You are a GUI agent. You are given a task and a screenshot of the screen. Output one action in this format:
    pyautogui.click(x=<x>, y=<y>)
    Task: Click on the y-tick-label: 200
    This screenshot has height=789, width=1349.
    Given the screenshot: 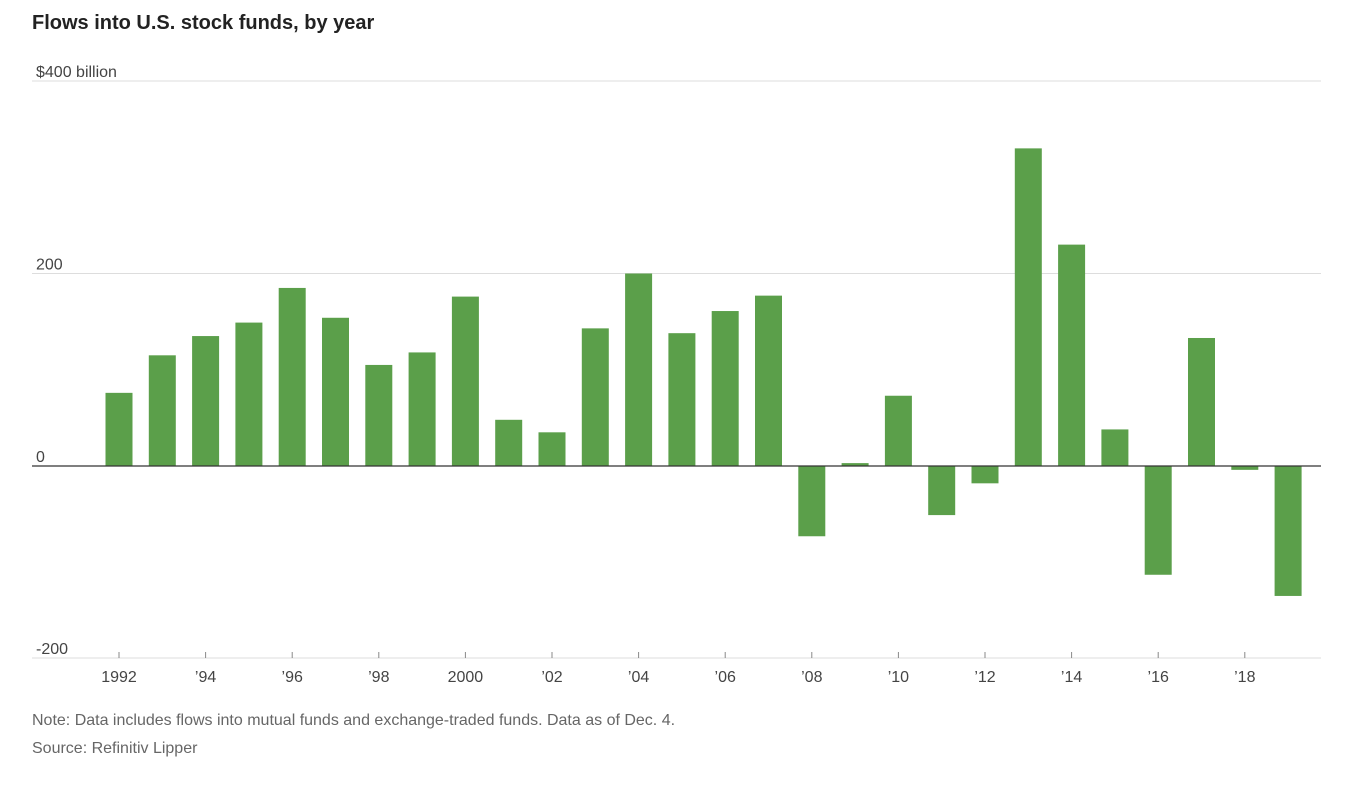 What is the action you would take?
    pyautogui.click(x=49, y=265)
    